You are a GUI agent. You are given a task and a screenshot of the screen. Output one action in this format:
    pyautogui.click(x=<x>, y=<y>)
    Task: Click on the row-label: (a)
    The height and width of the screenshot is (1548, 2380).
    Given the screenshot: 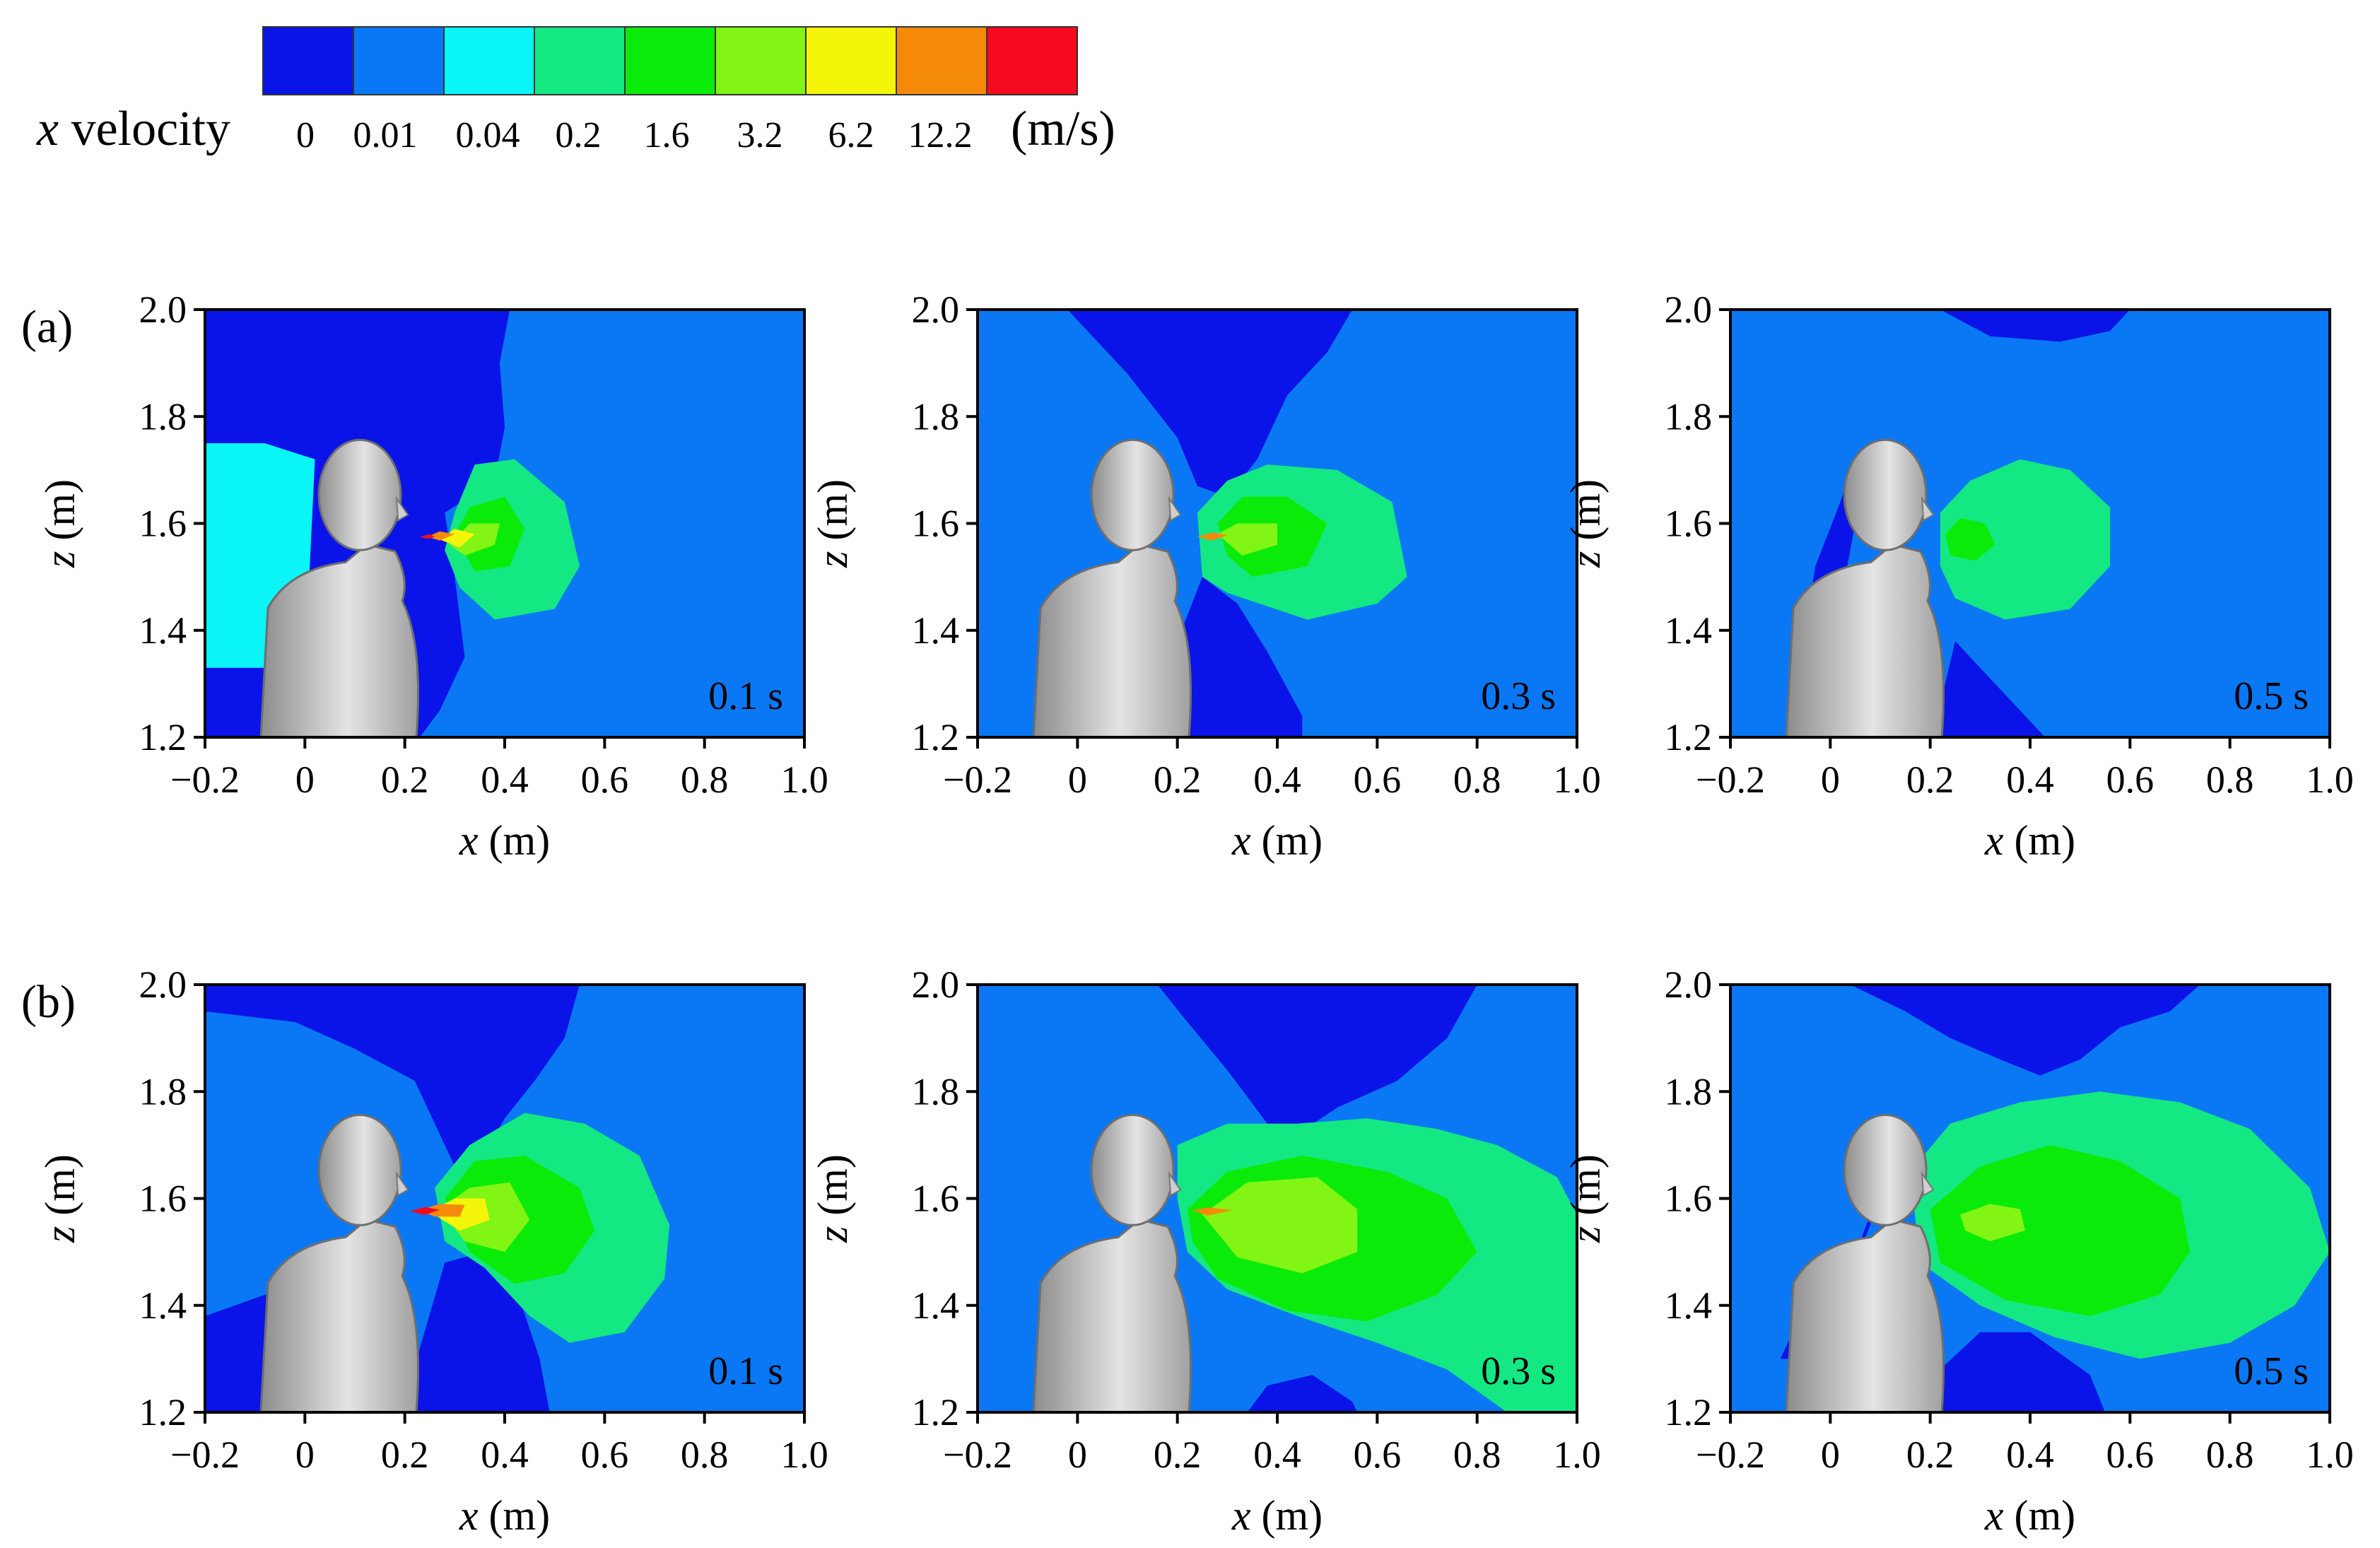 What is the action you would take?
    pyautogui.click(x=47, y=327)
    